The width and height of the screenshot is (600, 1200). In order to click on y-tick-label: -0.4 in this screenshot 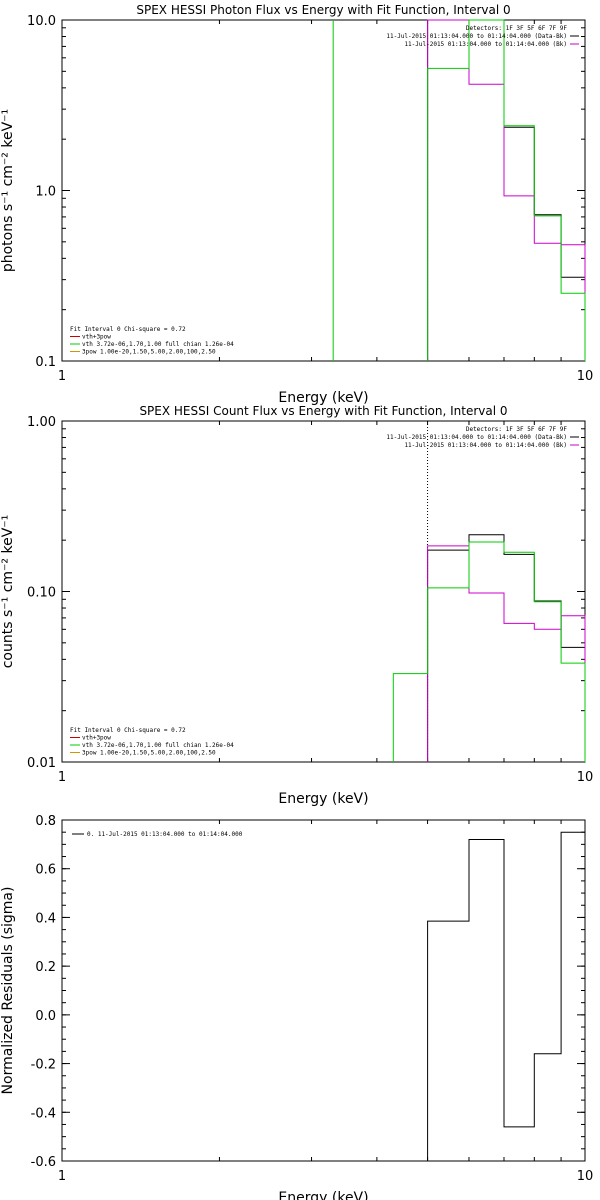, I will do `click(43, 1113)`.